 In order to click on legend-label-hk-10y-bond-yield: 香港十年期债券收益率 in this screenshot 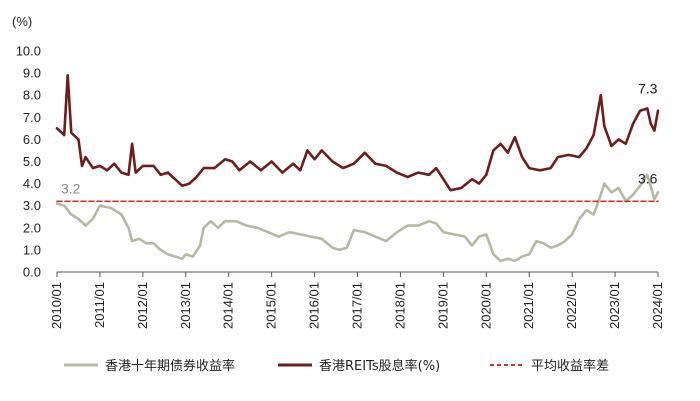, I will do `click(170, 366)`.